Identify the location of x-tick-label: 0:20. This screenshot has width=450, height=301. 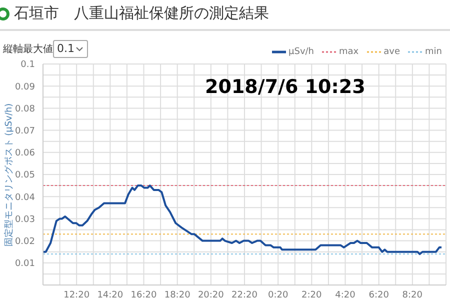
(278, 295).